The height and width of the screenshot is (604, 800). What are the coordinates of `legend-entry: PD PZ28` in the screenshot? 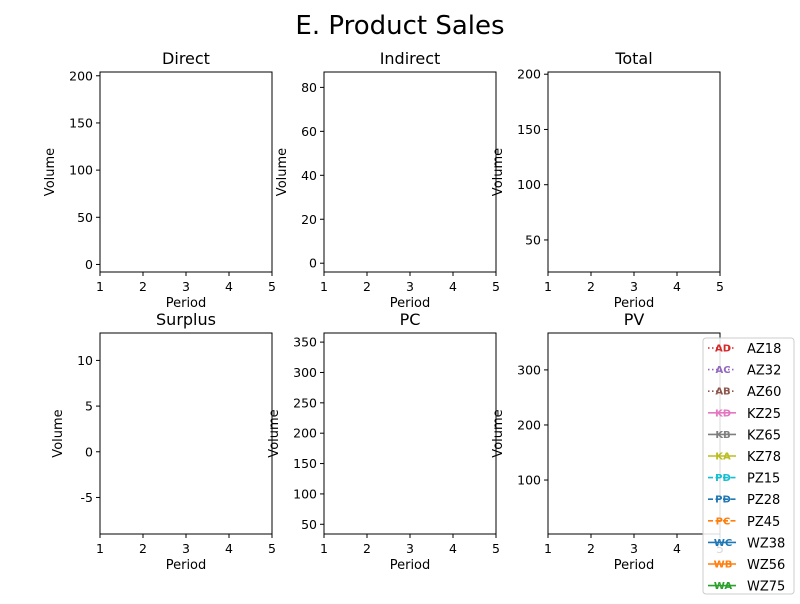 It's located at (744, 500).